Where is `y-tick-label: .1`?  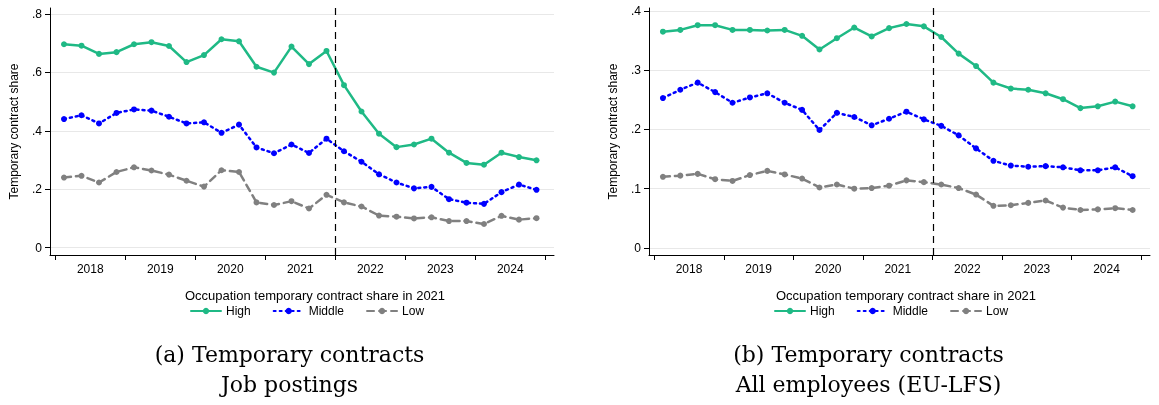 y-tick-label: .1 is located at coordinates (636, 188).